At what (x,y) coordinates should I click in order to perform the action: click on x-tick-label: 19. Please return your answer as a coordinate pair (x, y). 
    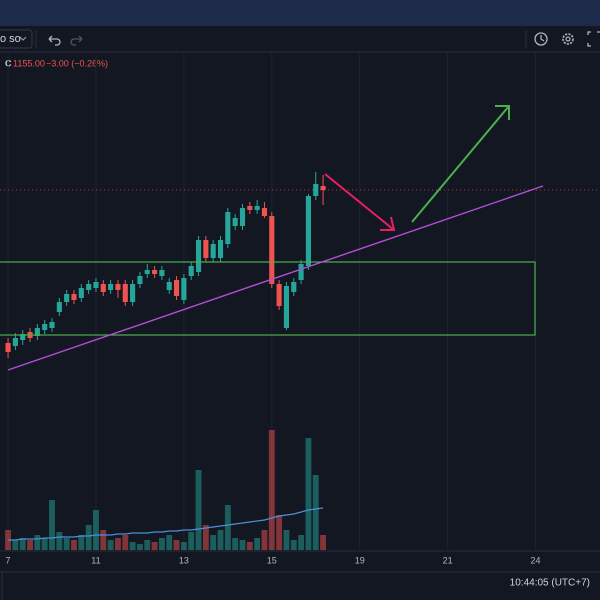
    Looking at the image, I should click on (360, 560).